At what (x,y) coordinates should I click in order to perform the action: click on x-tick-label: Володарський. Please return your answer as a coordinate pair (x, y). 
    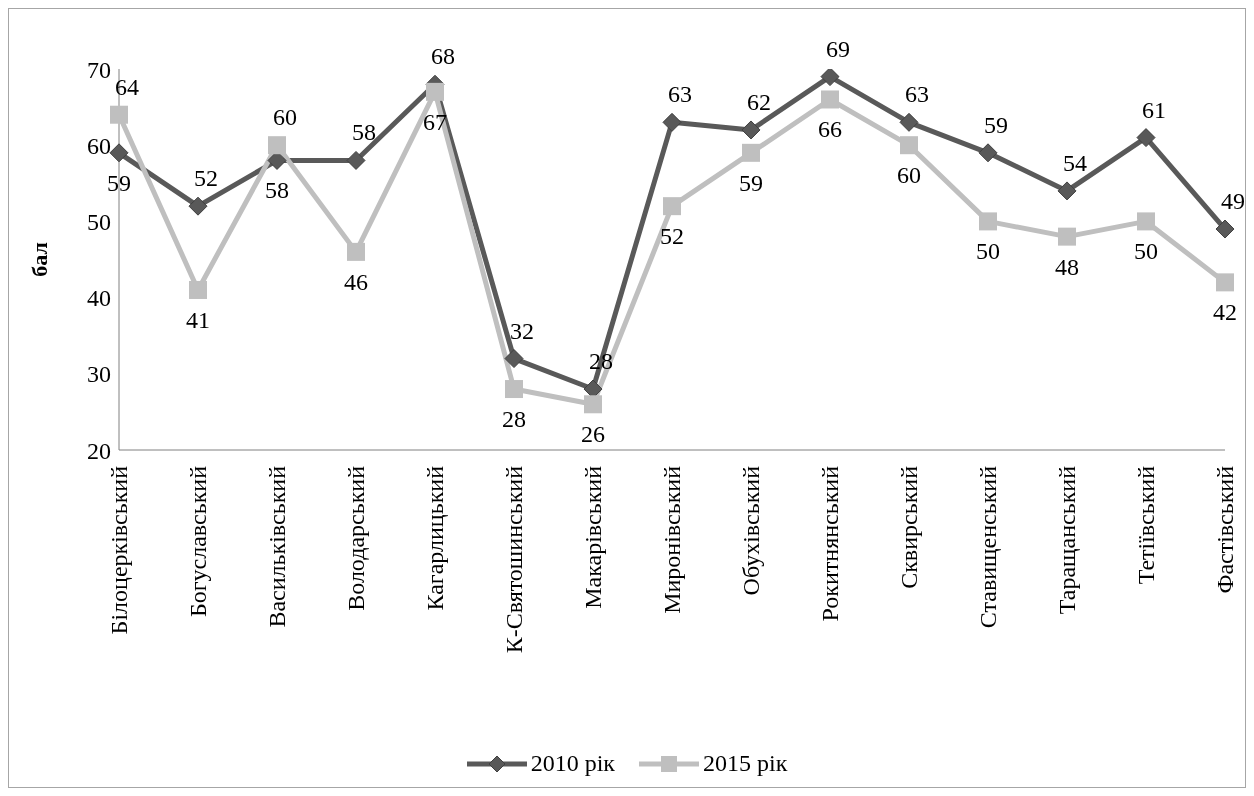
    Looking at the image, I should click on (356, 538).